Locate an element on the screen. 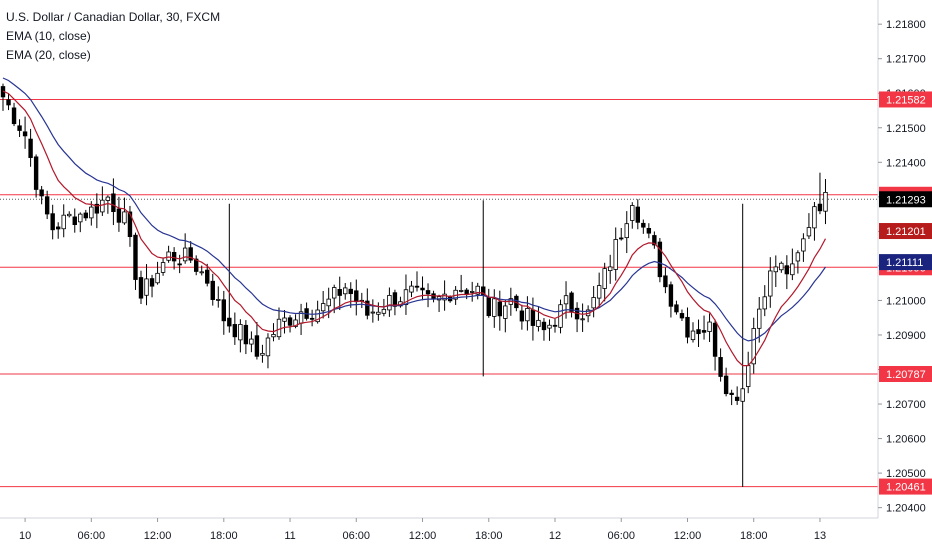  x-tick-label: 10 is located at coordinates (25, 536).